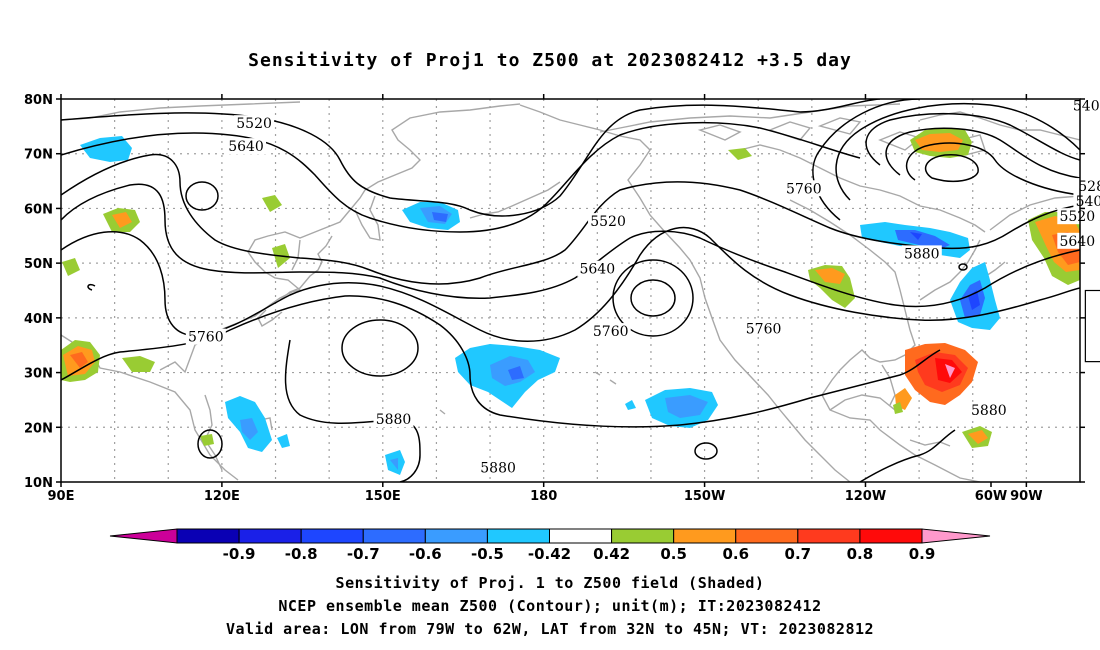  I want to click on lat-tick-label: 10N, so click(38, 483).